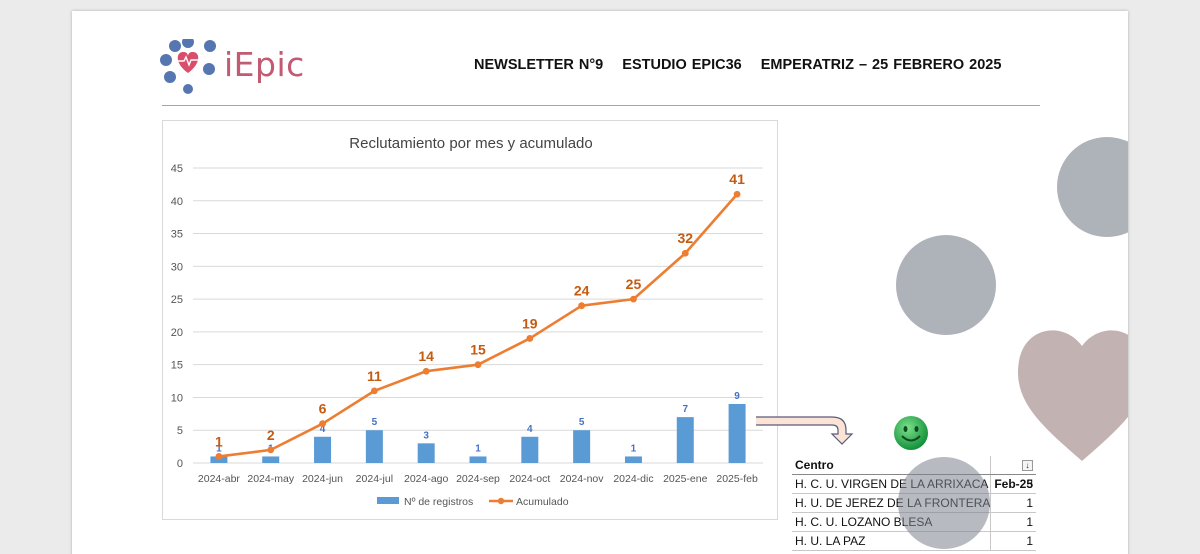 Image resolution: width=1200 pixels, height=554 pixels. Describe the element at coordinates (881, 65) in the screenshot. I see `center-date: EMPERATRIZ – 25 FEBRERO 2025` at that location.